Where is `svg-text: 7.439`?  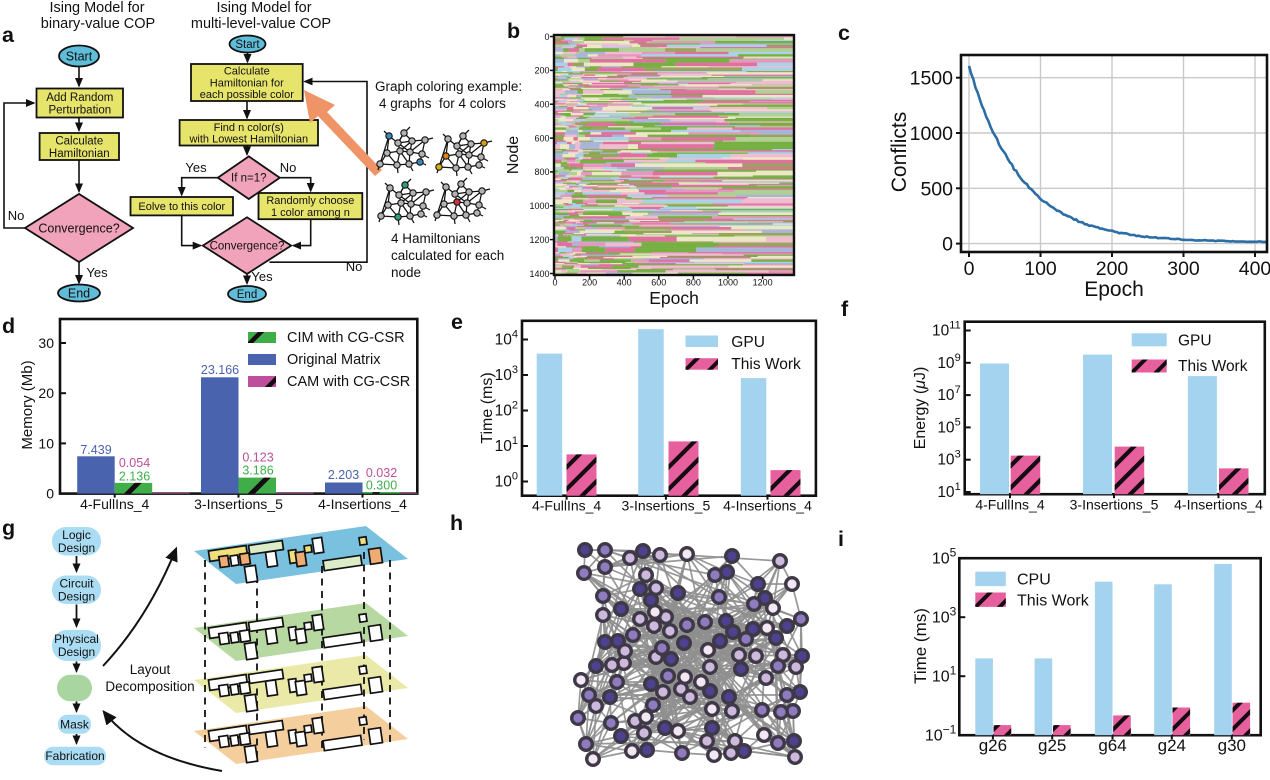
svg-text: 7.439 is located at coordinates (95, 450).